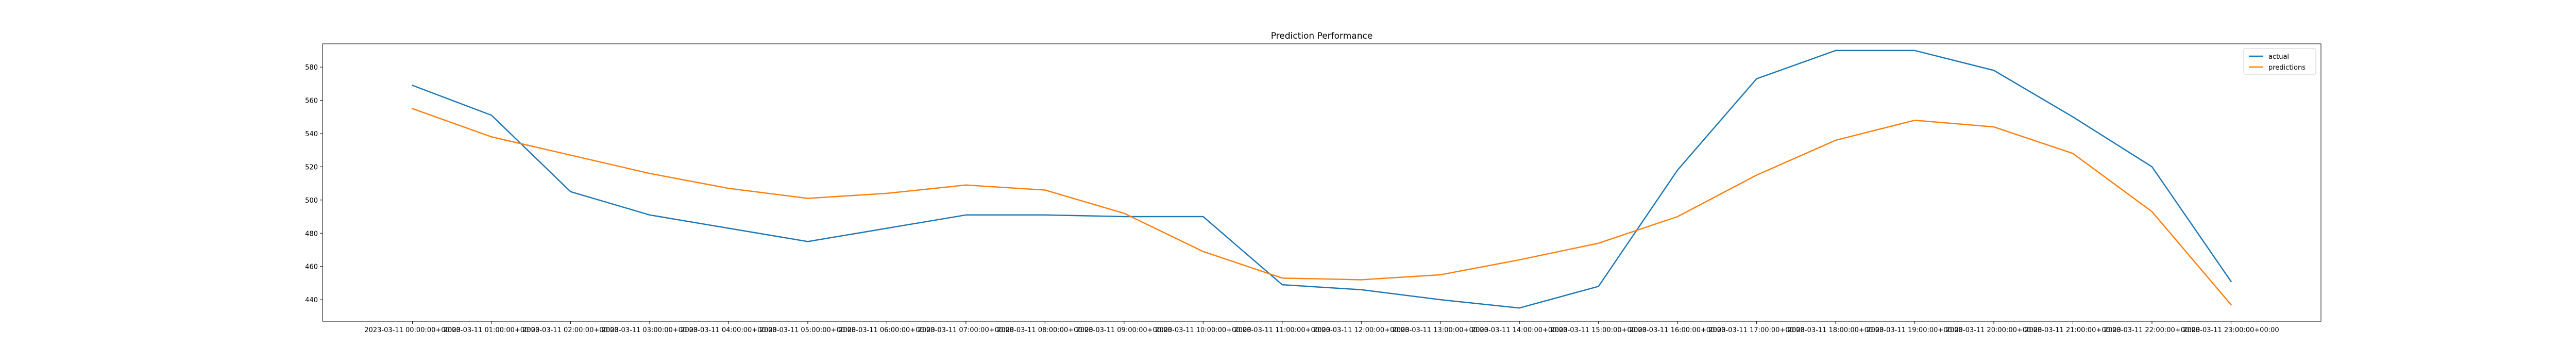 This screenshot has width=2576, height=361. I want to click on x-tick-label: 2023-03-11 12:00:00+00:00, so click(1361, 330).